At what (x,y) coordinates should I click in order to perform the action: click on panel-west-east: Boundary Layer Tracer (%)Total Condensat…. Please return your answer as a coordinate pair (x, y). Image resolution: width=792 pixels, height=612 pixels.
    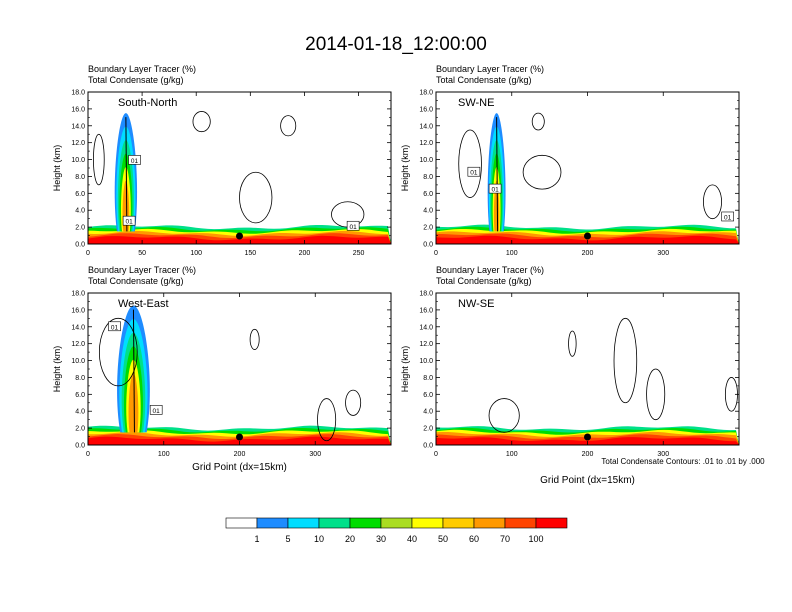
    Looking at the image, I should click on (222, 369).